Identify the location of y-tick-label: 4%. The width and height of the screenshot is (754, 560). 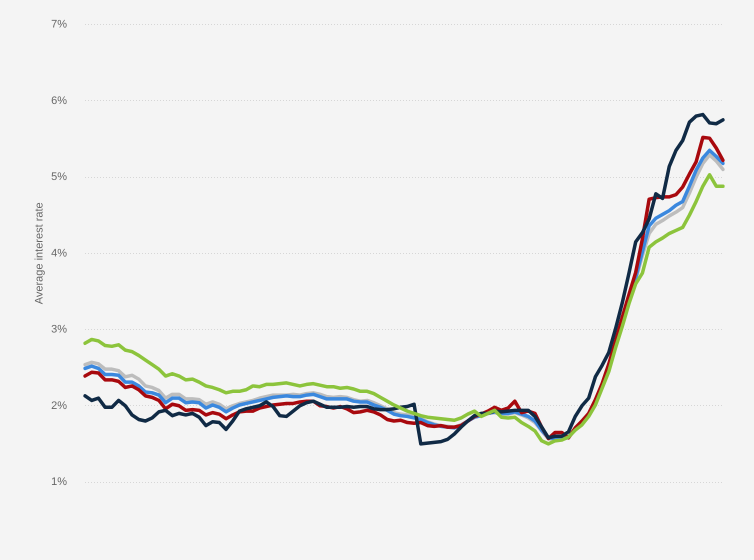
(59, 253).